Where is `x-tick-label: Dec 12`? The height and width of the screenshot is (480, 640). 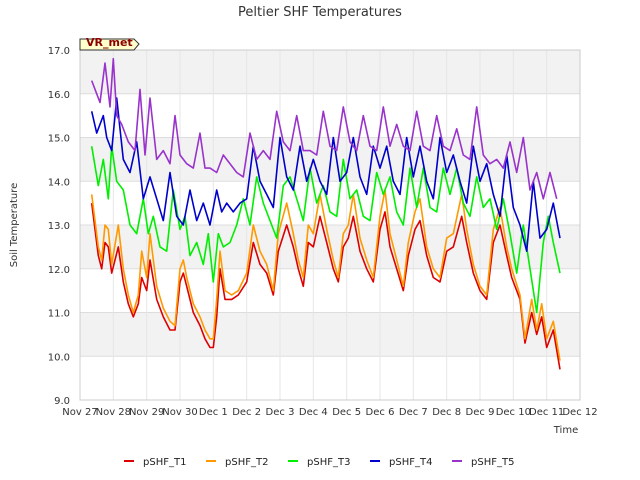
x-tick-label: Dec 12 is located at coordinates (579, 412).